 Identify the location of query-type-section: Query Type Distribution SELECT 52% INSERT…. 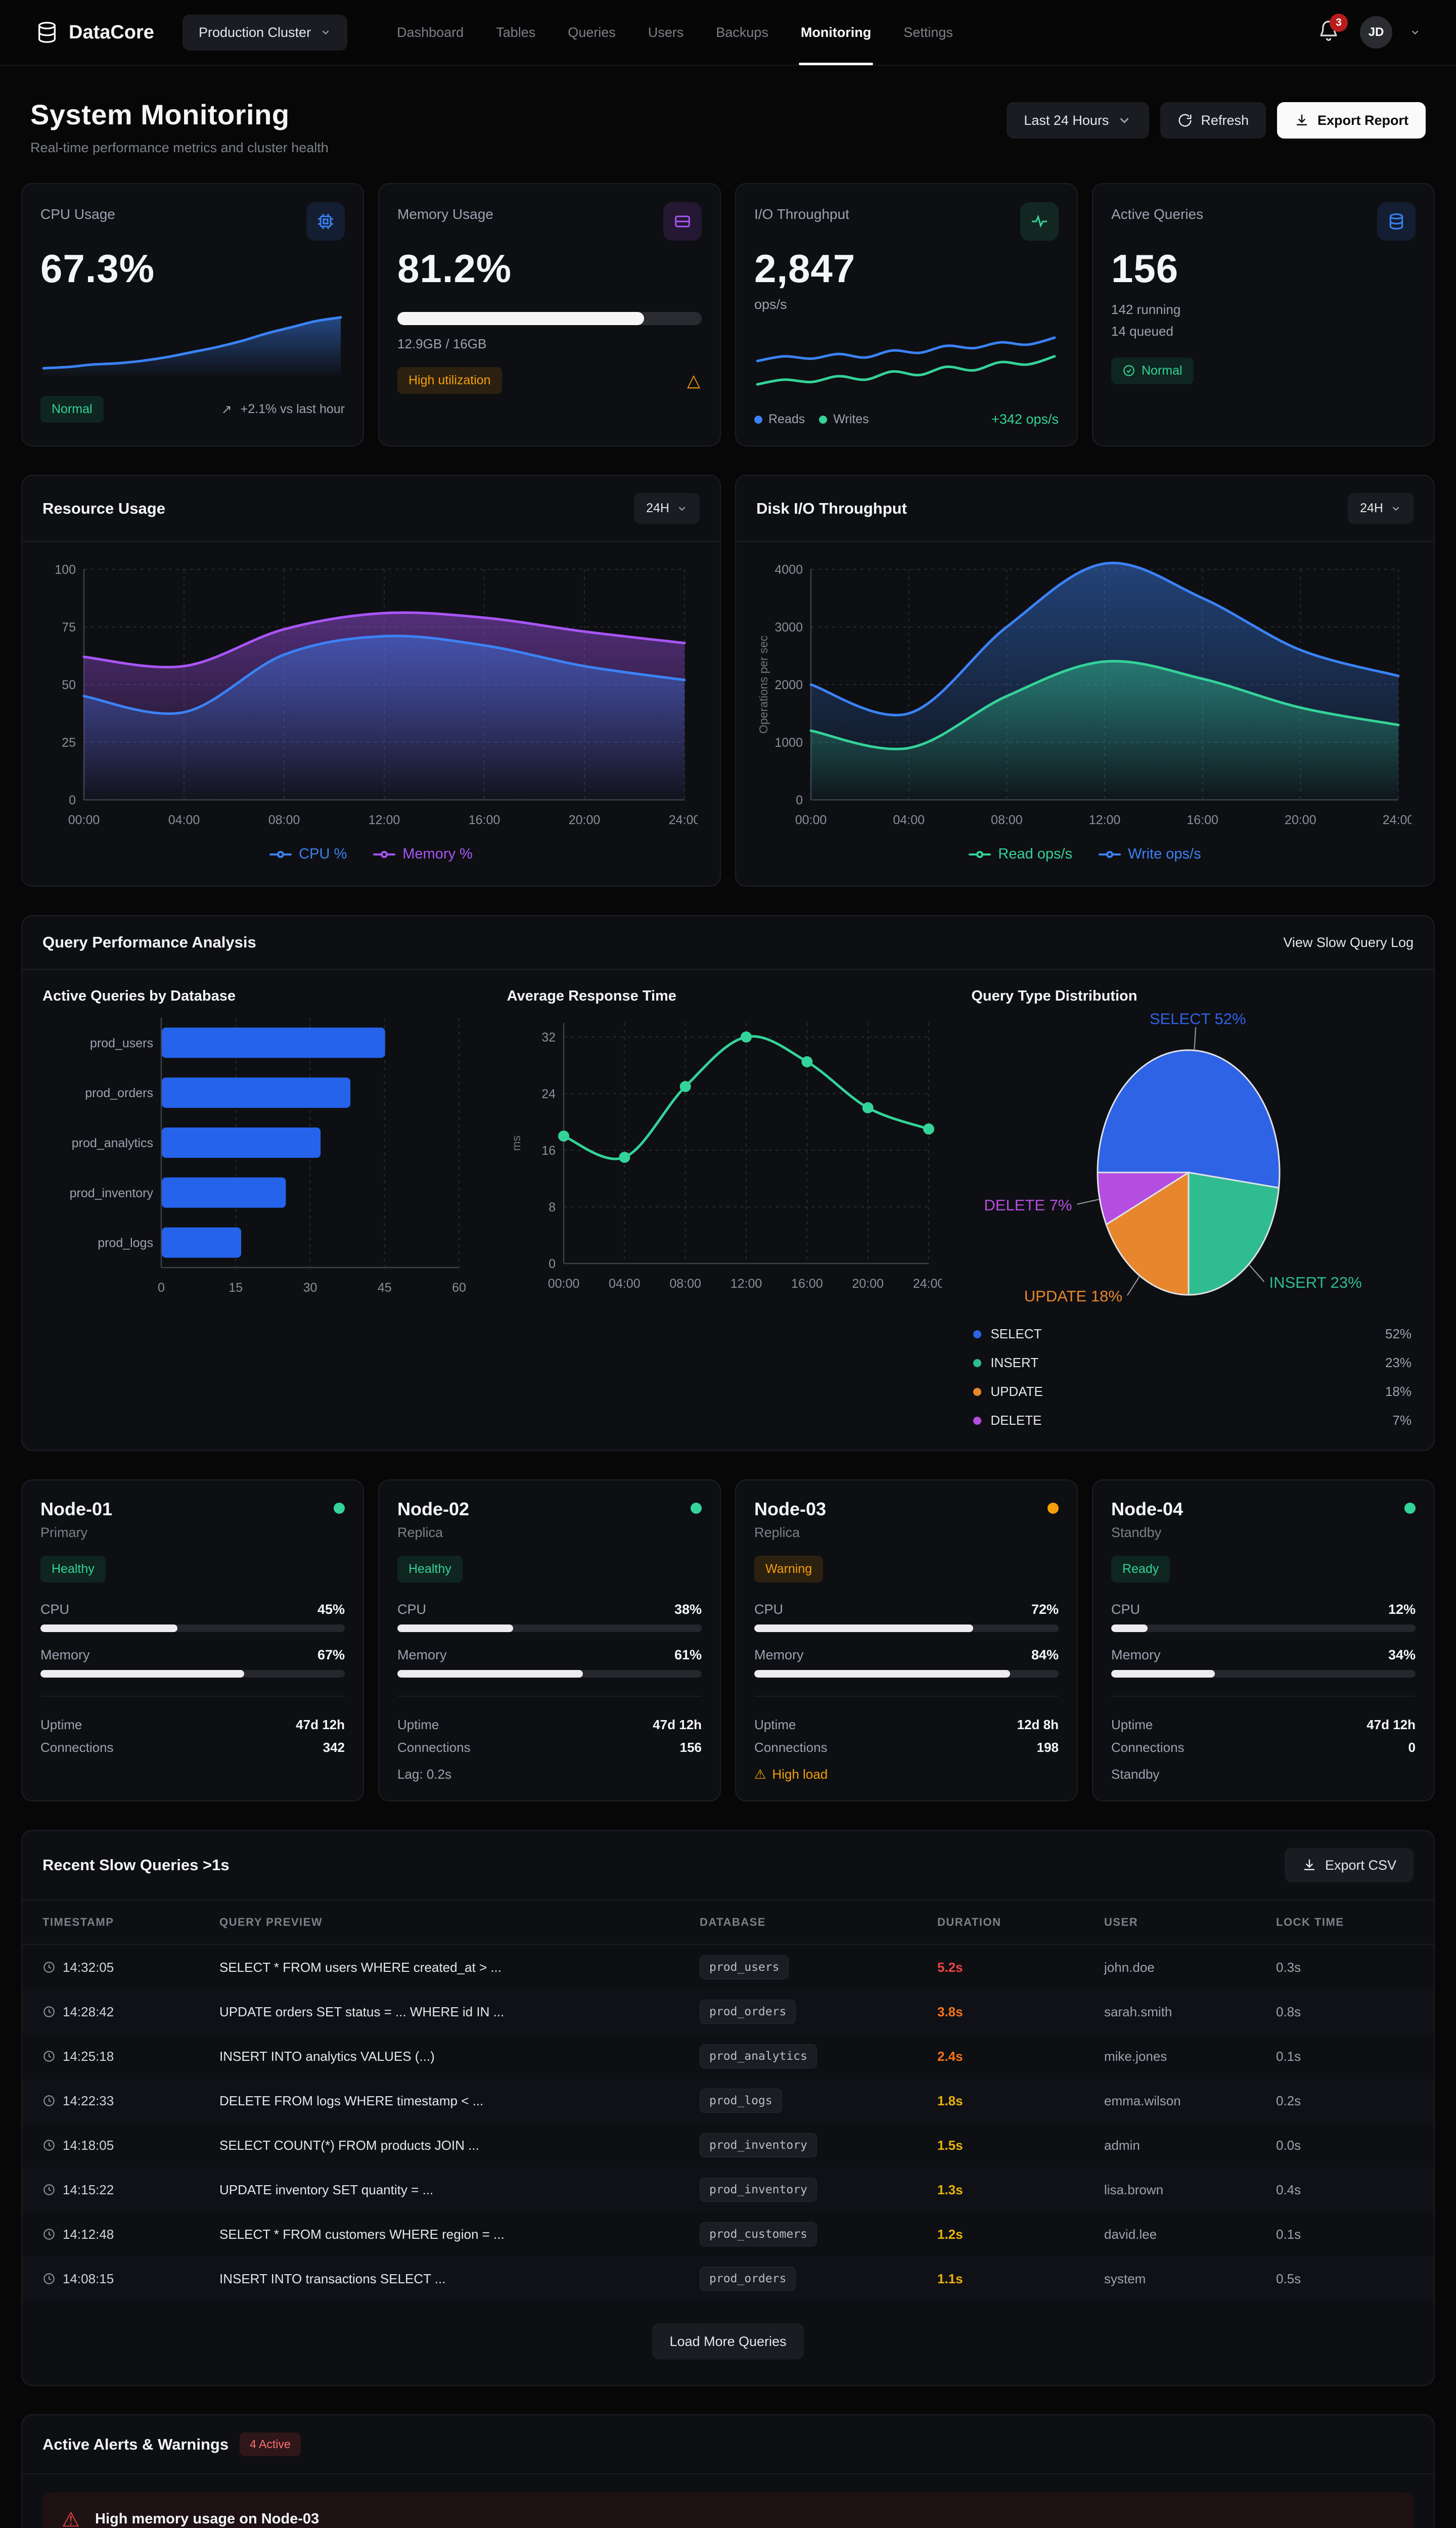
(1192, 1211).